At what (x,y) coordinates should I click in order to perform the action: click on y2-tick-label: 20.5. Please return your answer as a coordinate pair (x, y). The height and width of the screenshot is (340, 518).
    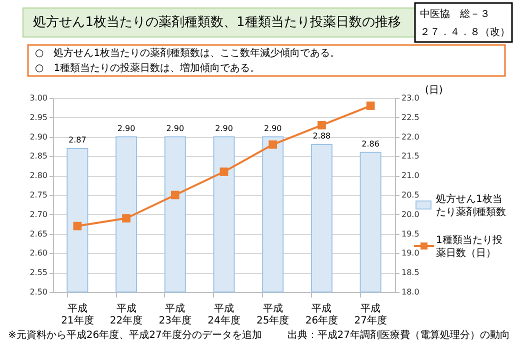
    Looking at the image, I should click on (411, 195).